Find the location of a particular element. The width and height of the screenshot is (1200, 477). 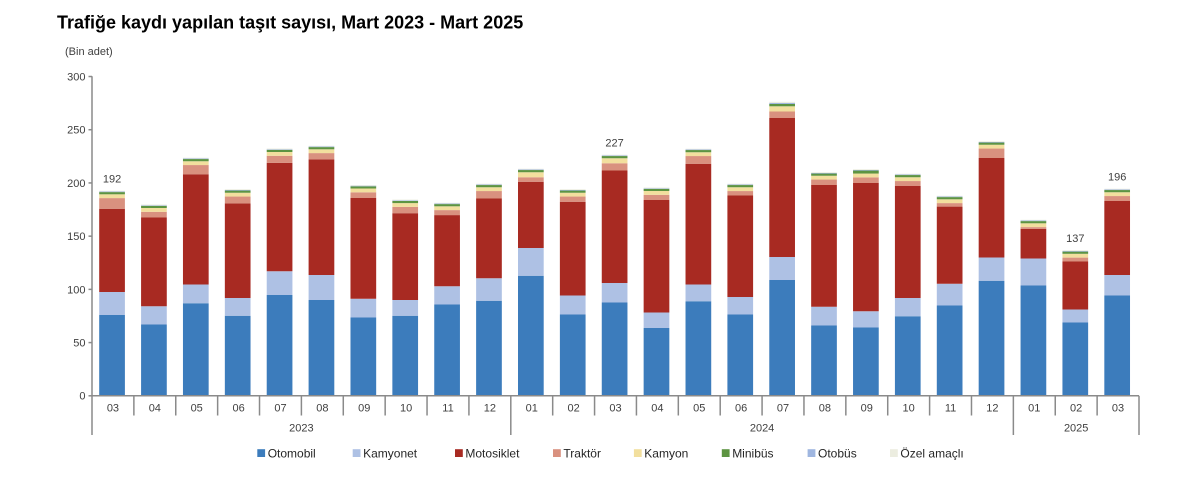

svg-text: 192 is located at coordinates (112, 180).